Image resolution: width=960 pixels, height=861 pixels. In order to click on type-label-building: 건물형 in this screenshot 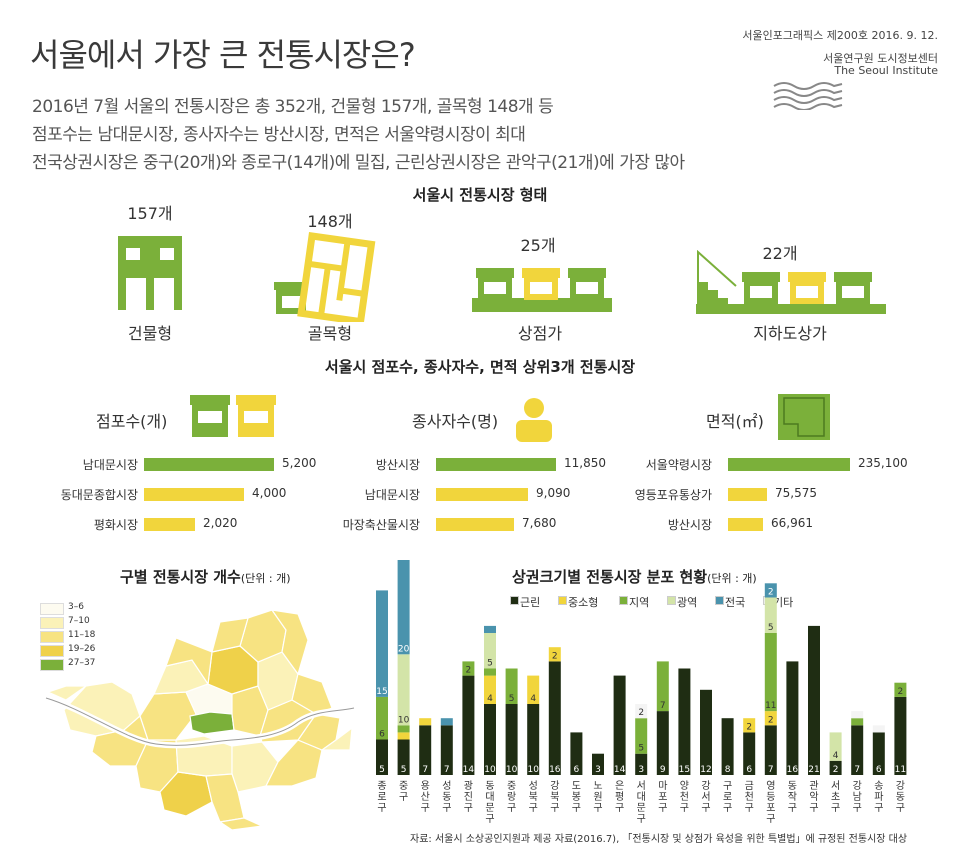, I will do `click(150, 333)`.